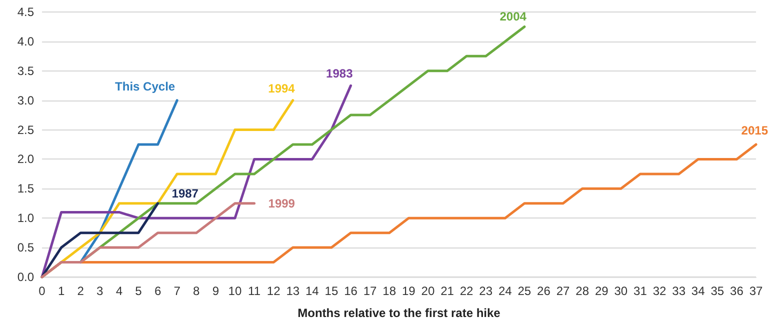  What do you see at coordinates (340, 73) in the screenshot?
I see `series-label: 1983` at bounding box center [340, 73].